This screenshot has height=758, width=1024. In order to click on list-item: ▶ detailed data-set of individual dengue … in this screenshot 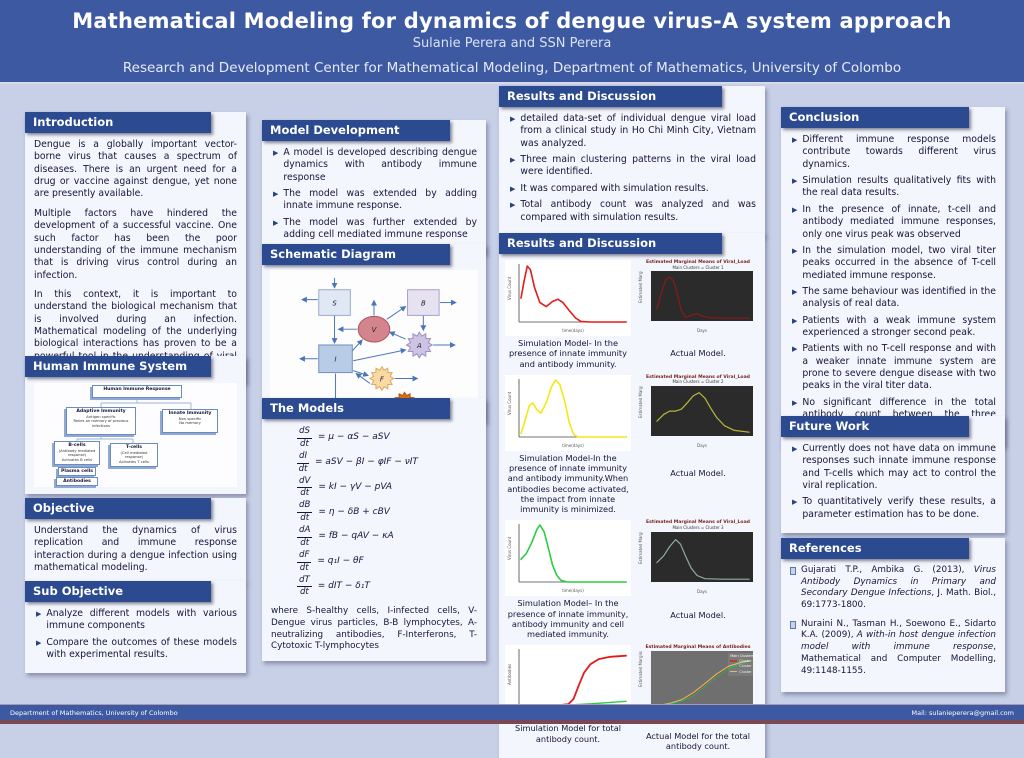, I will do `click(633, 131)`.